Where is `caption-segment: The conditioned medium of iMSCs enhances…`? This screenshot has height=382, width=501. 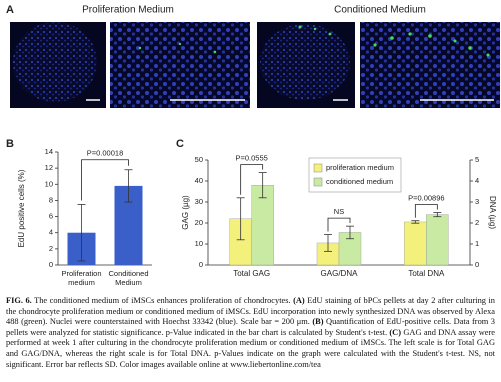
caption-segment: The conditioned medium of iMSCs enhances… is located at coordinates (162, 300).